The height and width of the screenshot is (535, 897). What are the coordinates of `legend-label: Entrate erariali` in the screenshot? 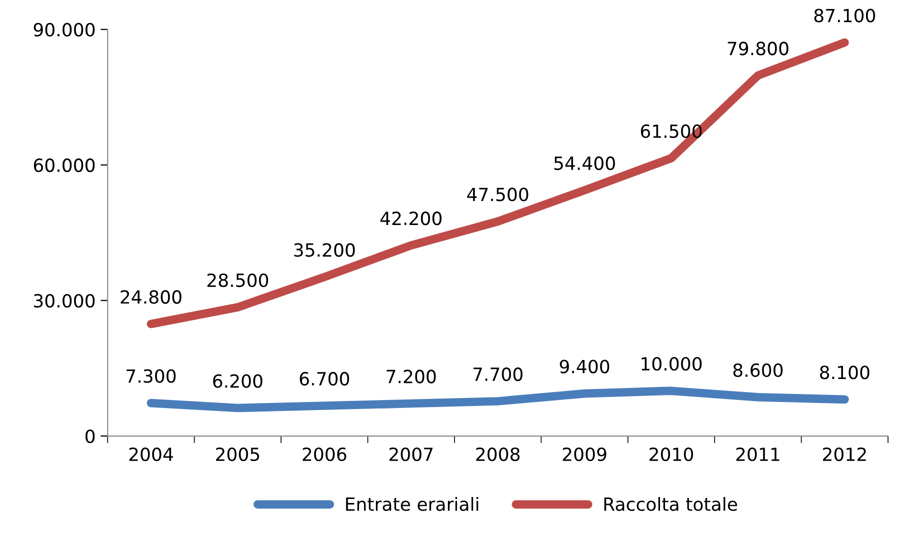 It's located at (412, 504).